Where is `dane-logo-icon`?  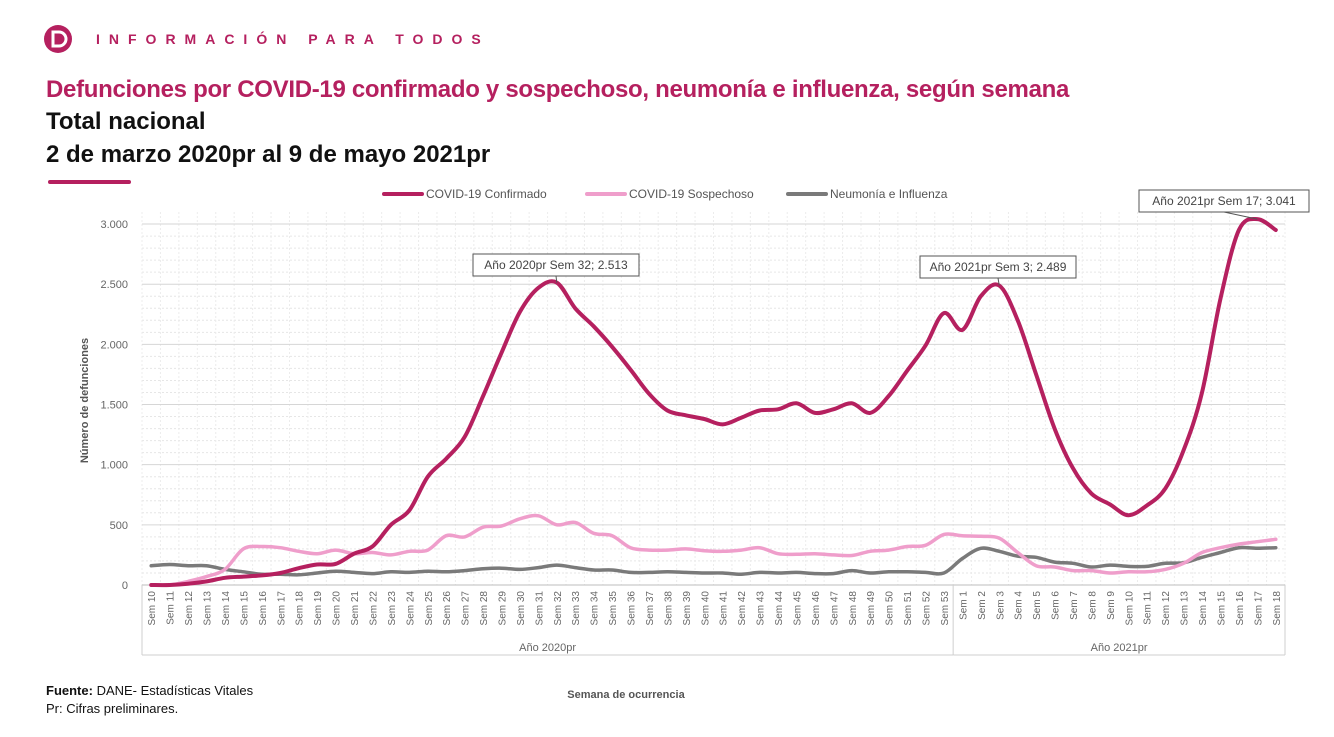 dane-logo-icon is located at coordinates (58, 39).